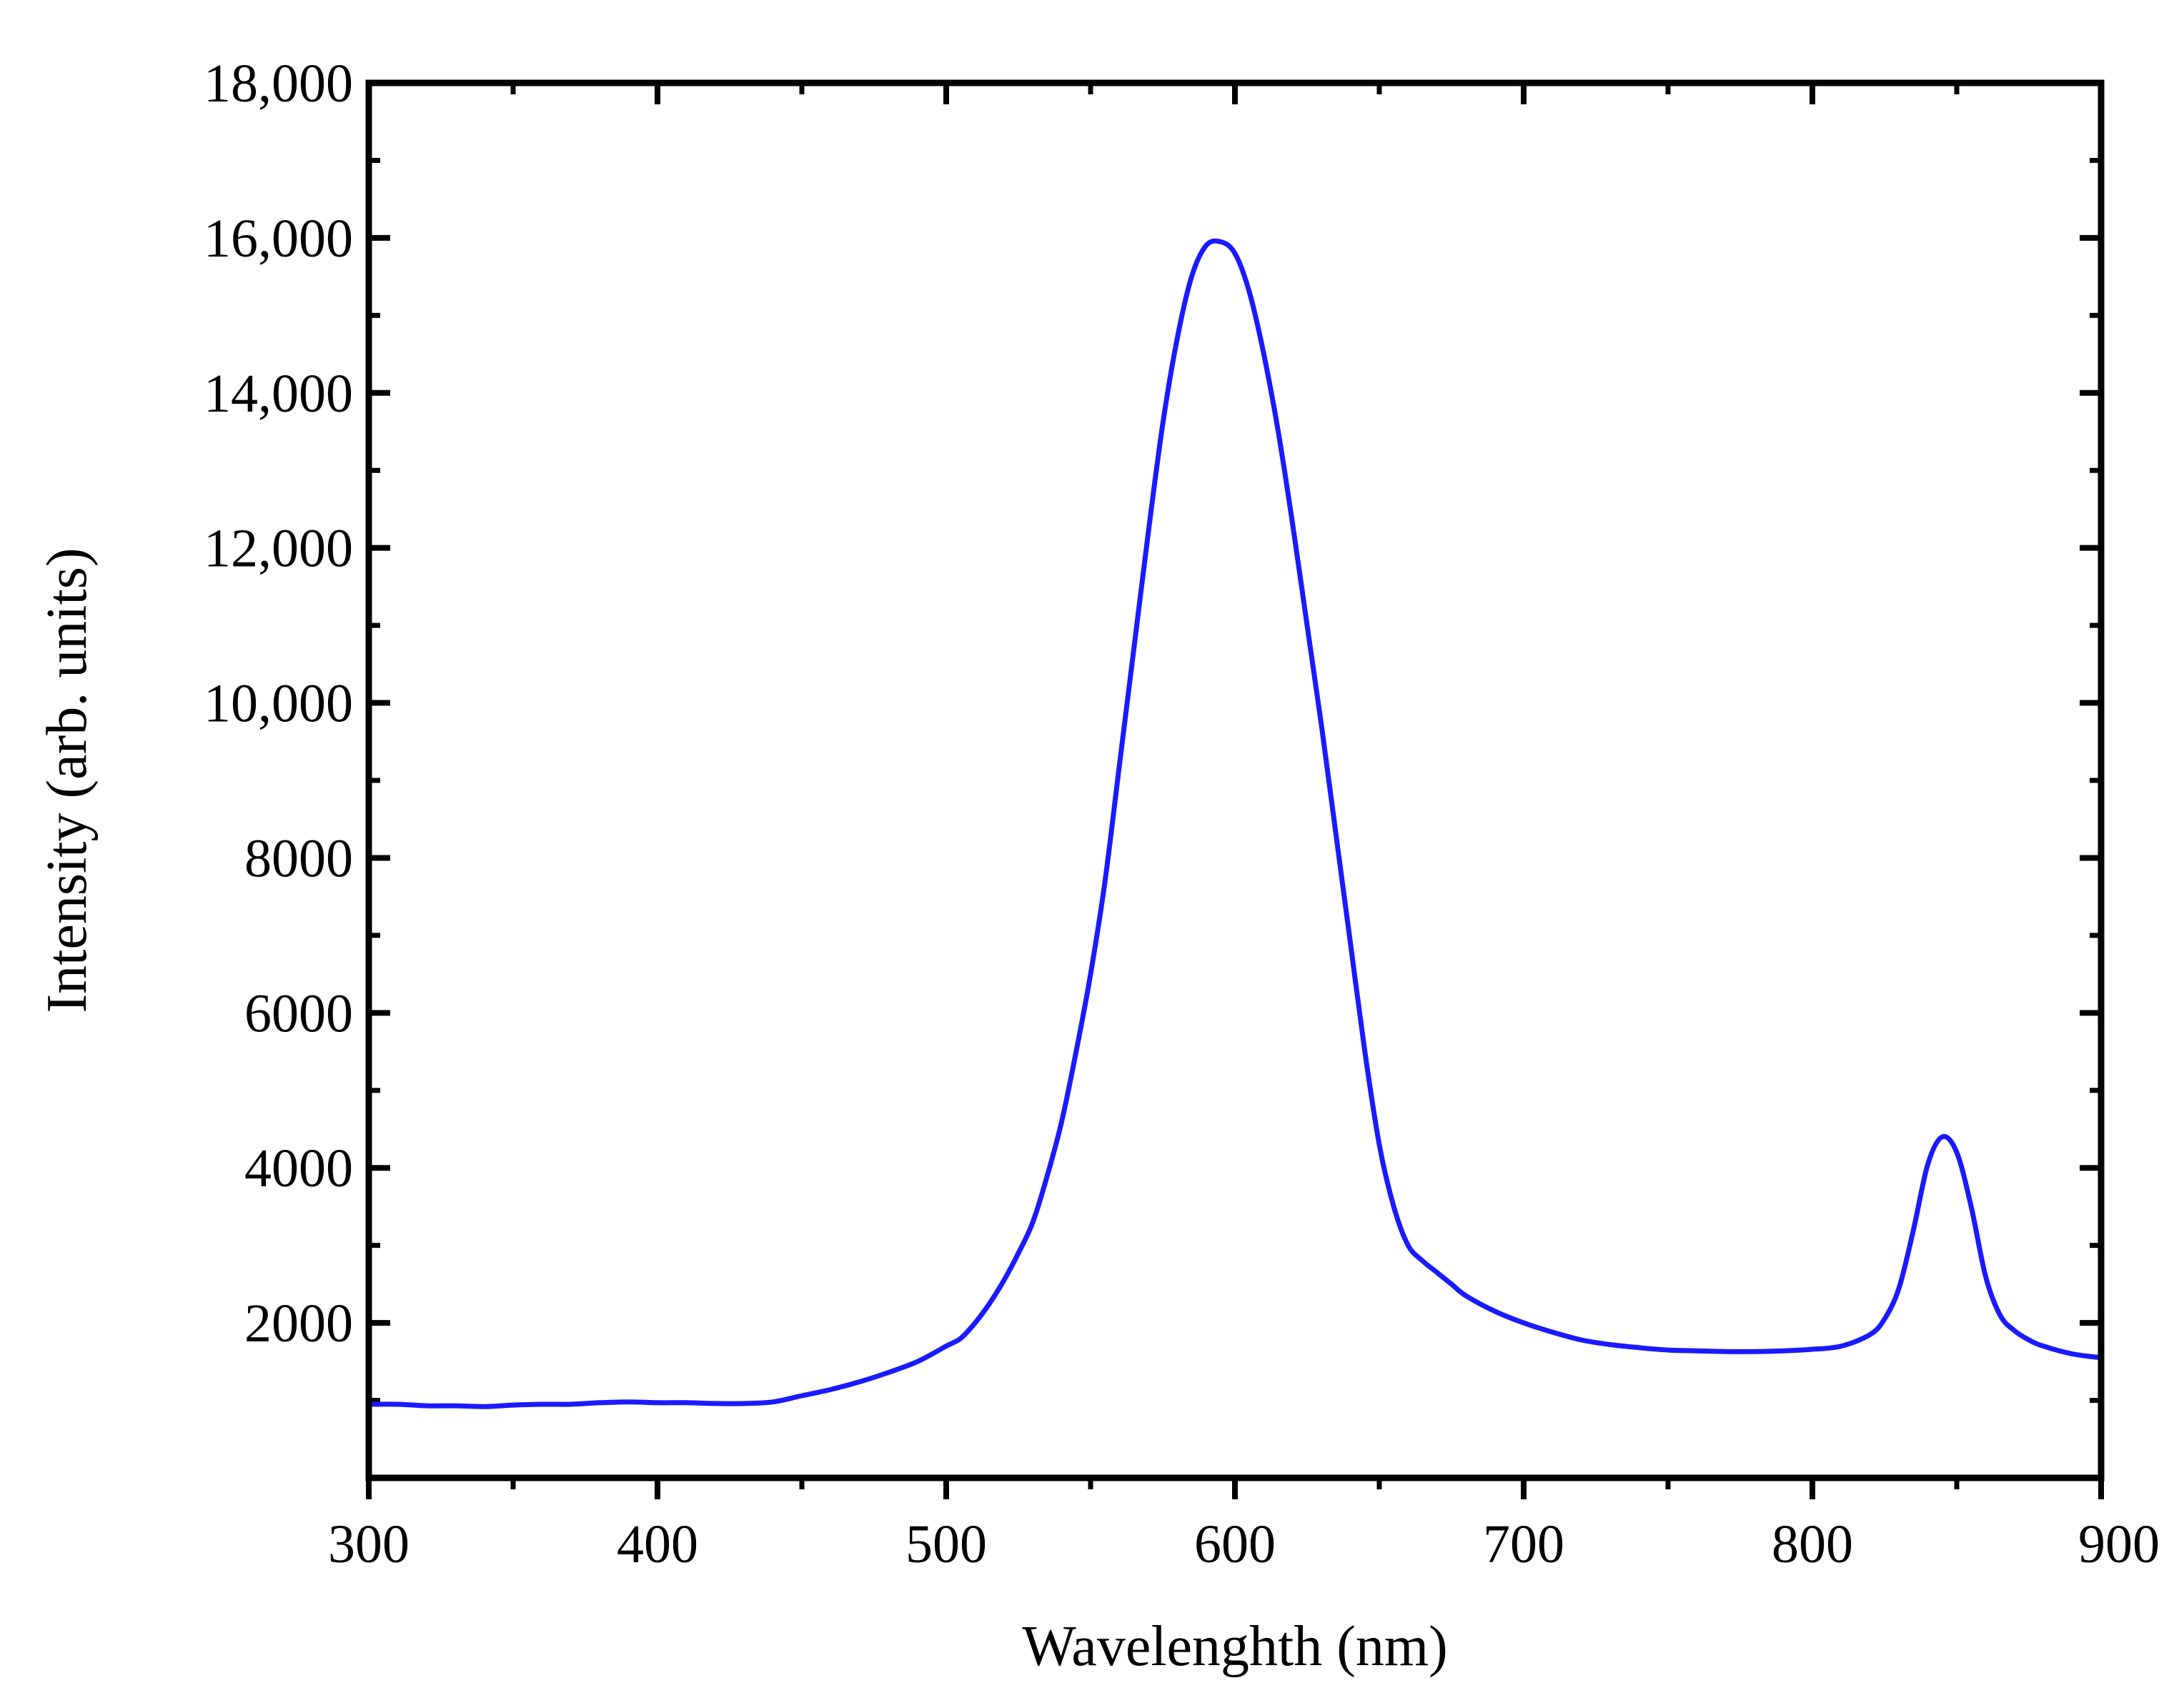  Describe the element at coordinates (298, 1013) in the screenshot. I see `y-tick-label: 6000` at that location.